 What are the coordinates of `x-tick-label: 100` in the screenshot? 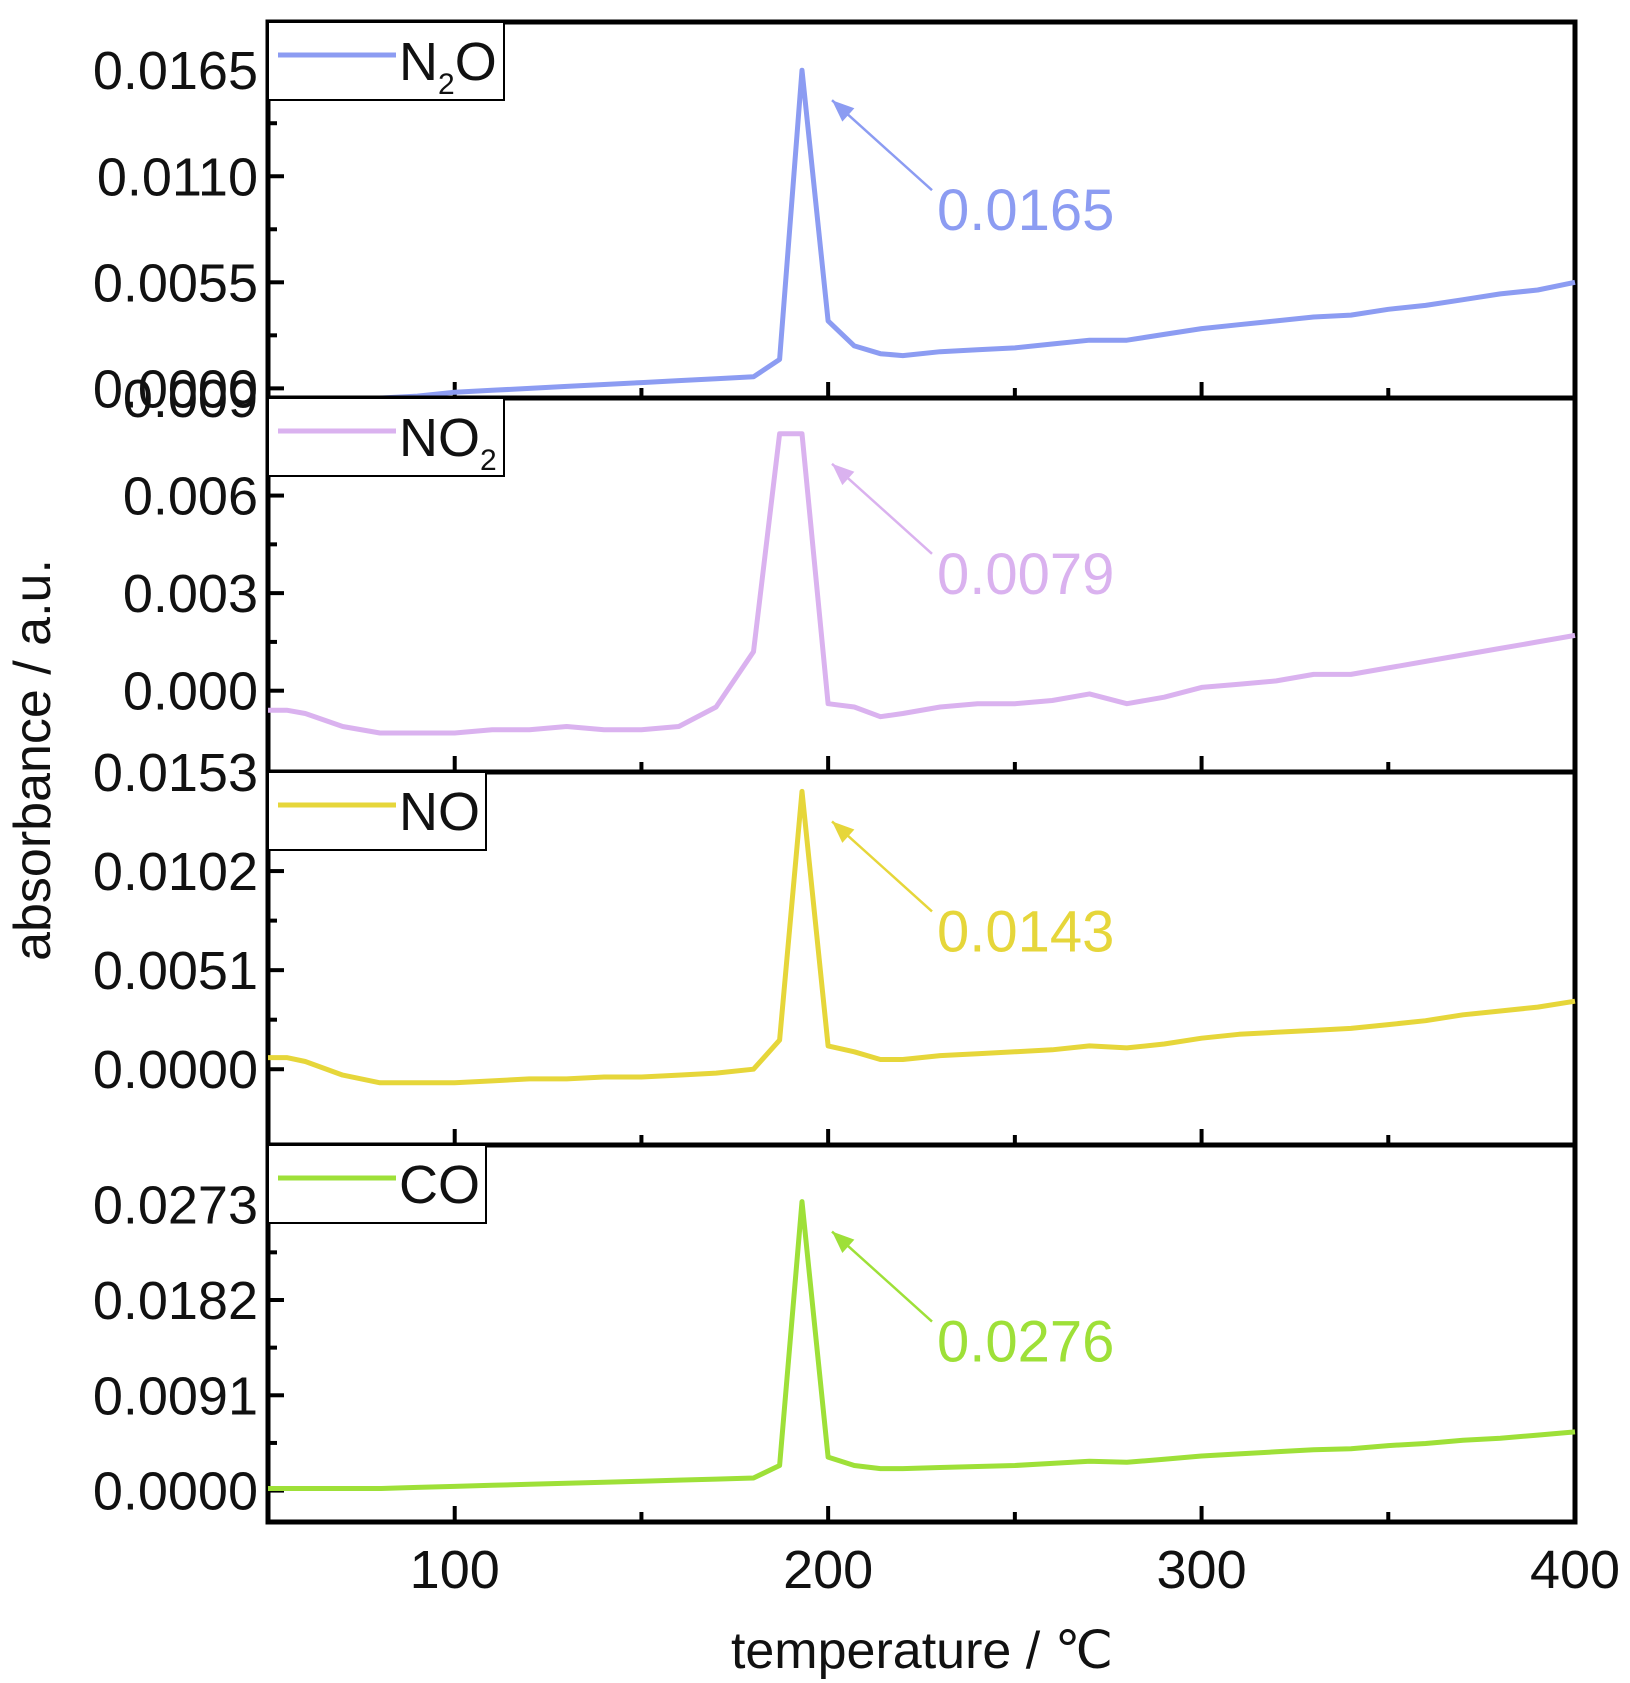 It's located at (455, 1570).